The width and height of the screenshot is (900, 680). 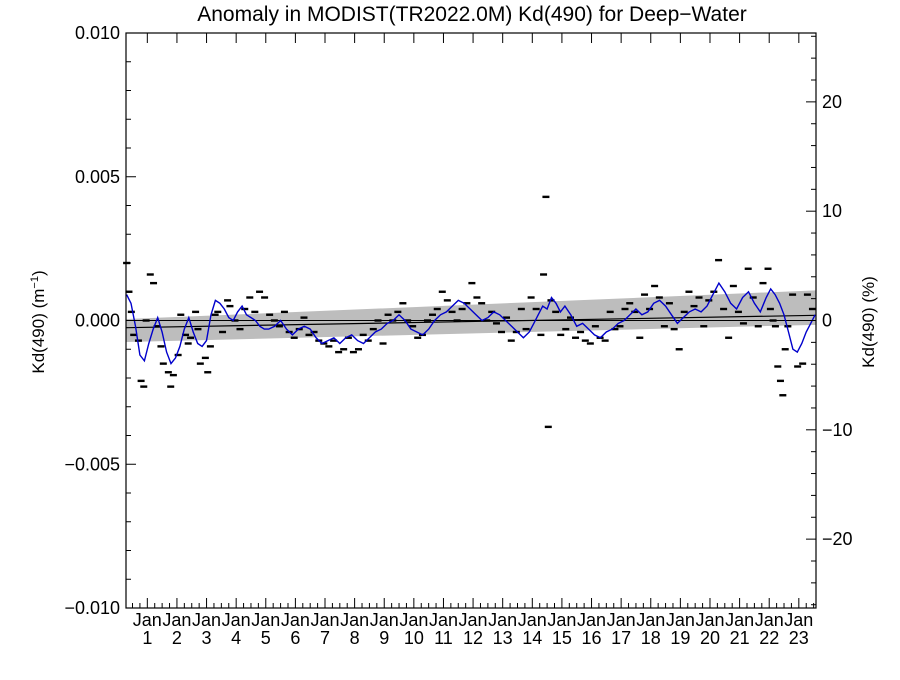 What do you see at coordinates (837, 539) in the screenshot?
I see `y-right-tick-label: −20` at bounding box center [837, 539].